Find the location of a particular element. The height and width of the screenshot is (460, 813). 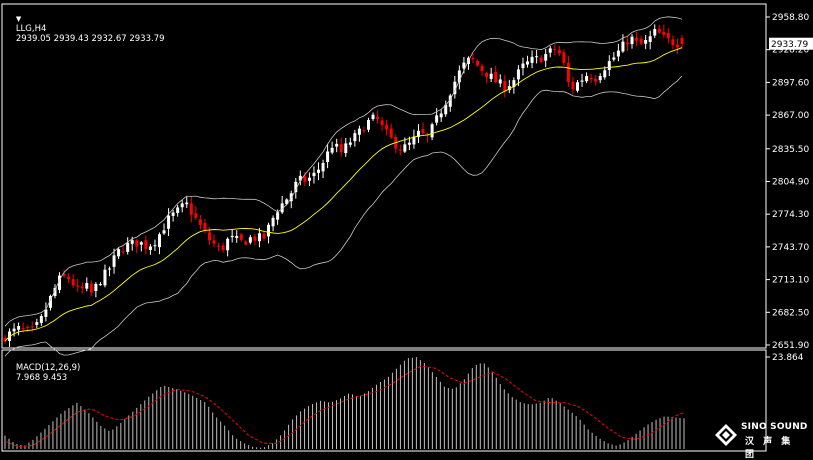

brand-logo: SINO SOUND 汉 声 集 团 is located at coordinates (762, 440).